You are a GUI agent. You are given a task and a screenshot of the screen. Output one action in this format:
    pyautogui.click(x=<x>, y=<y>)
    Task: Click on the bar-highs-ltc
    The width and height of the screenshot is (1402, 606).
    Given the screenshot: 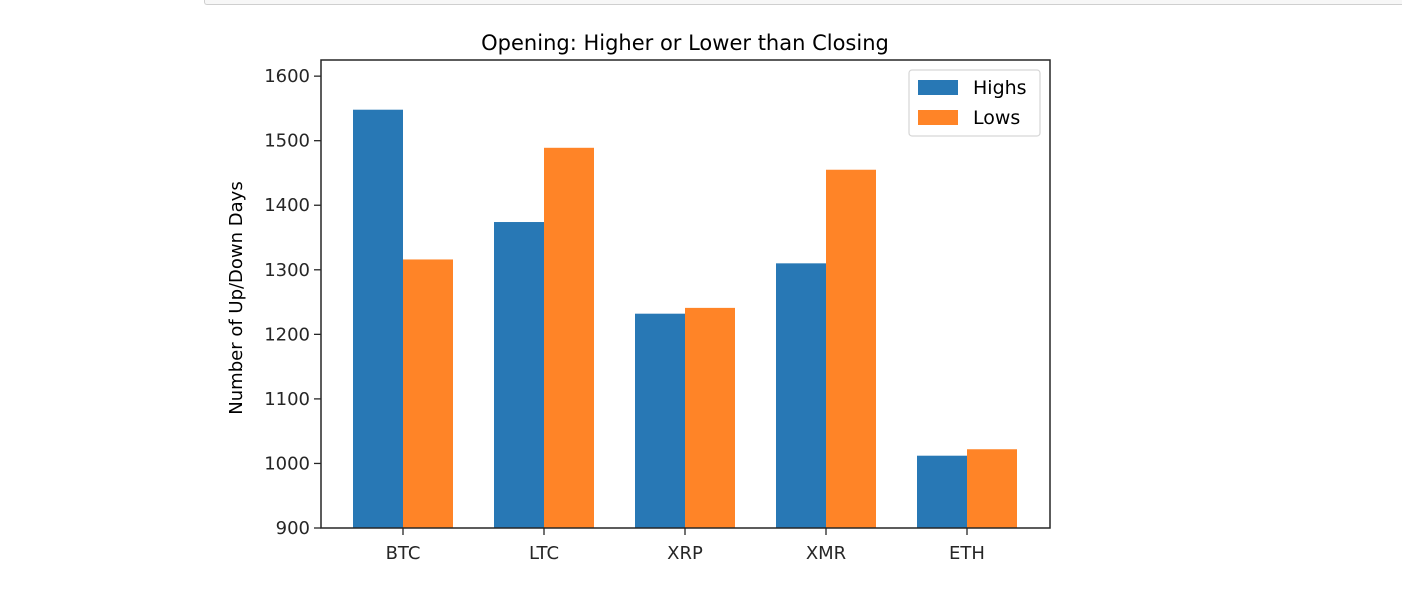 What is the action you would take?
    pyautogui.click(x=519, y=375)
    